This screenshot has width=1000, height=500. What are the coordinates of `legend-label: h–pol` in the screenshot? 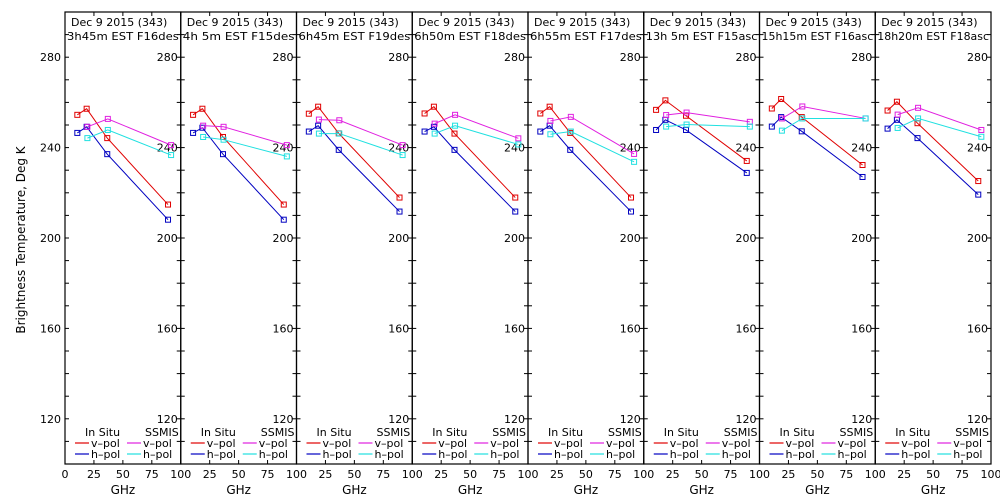 It's located at (157, 454).